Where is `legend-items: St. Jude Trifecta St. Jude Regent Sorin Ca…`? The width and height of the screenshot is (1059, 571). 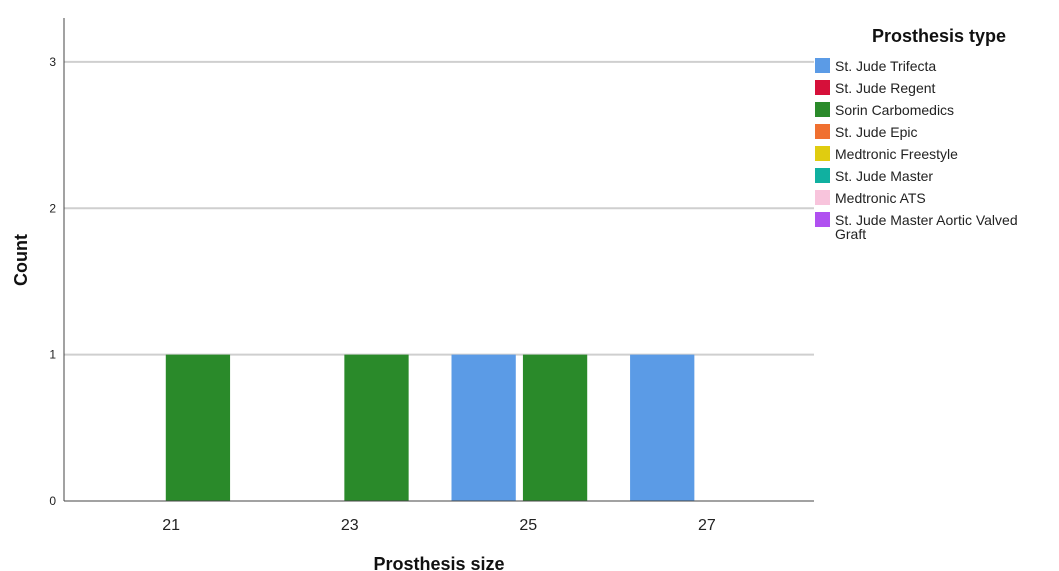 legend-items: St. Jude Trifecta St. Jude Regent Sorin Ca… is located at coordinates (916, 150).